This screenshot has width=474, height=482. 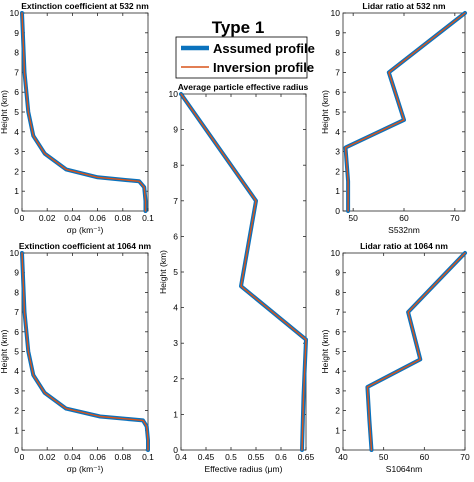 I want to click on chart-title: Lidar ratio at 1064 nm, so click(x=404, y=246).